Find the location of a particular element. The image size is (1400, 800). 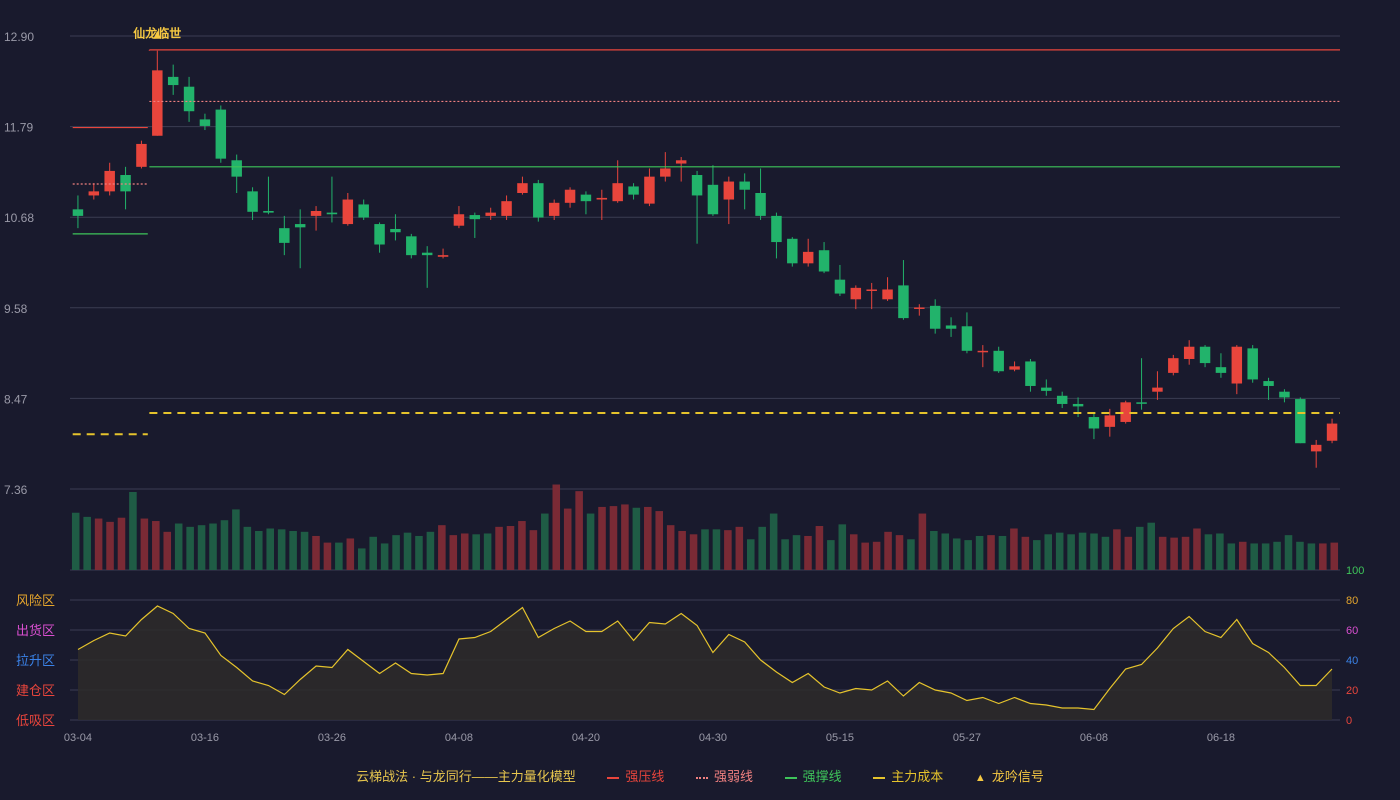

legend-label: 强撑线 is located at coordinates (822, 776).